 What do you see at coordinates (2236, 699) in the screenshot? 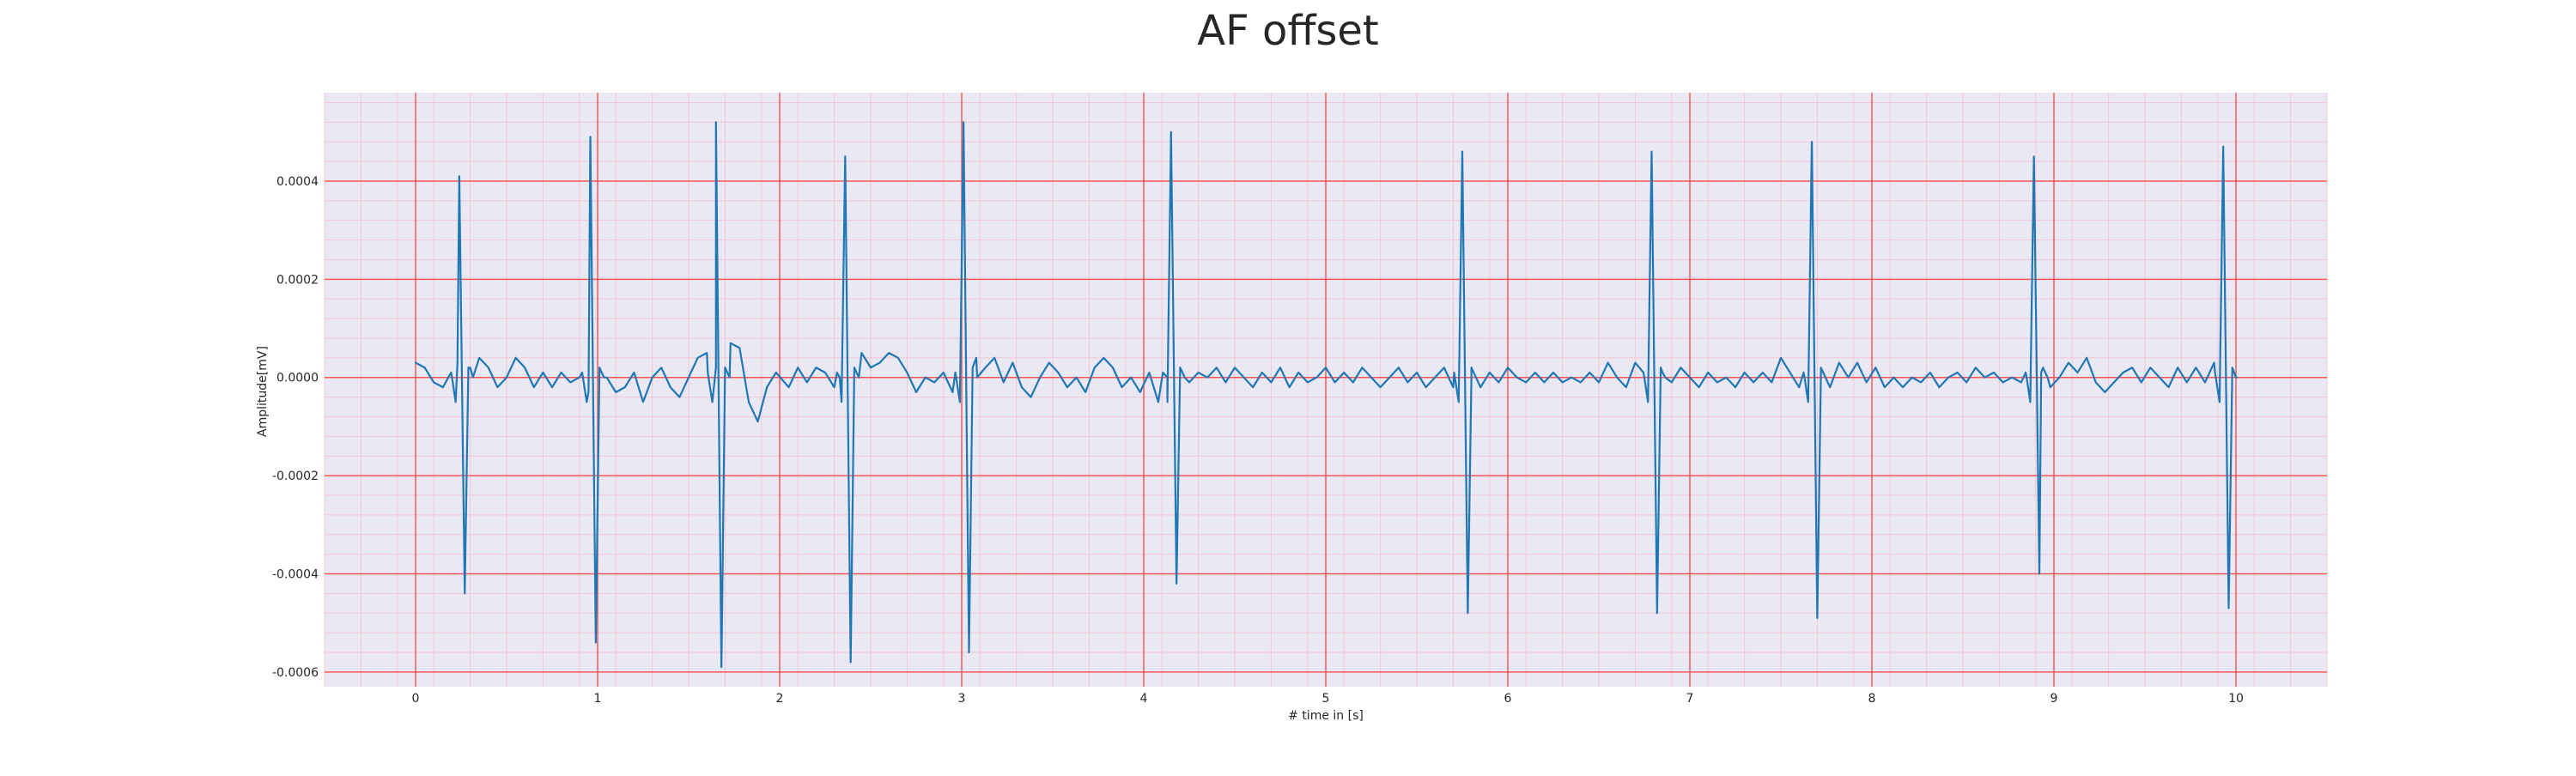
I see `x-tick-label: 10` at bounding box center [2236, 699].